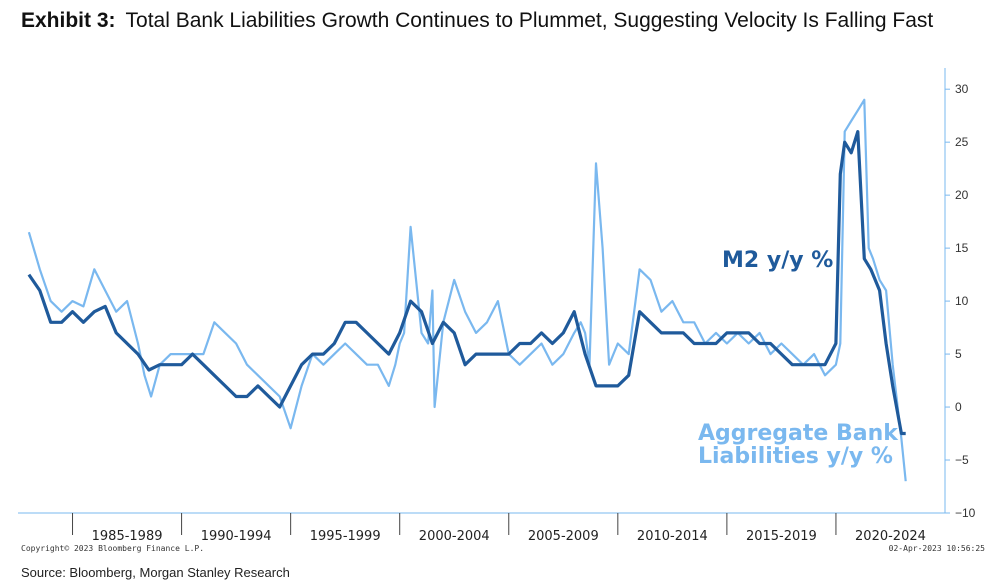 The width and height of the screenshot is (1005, 586). I want to click on y-tick-label: −5, so click(962, 460).